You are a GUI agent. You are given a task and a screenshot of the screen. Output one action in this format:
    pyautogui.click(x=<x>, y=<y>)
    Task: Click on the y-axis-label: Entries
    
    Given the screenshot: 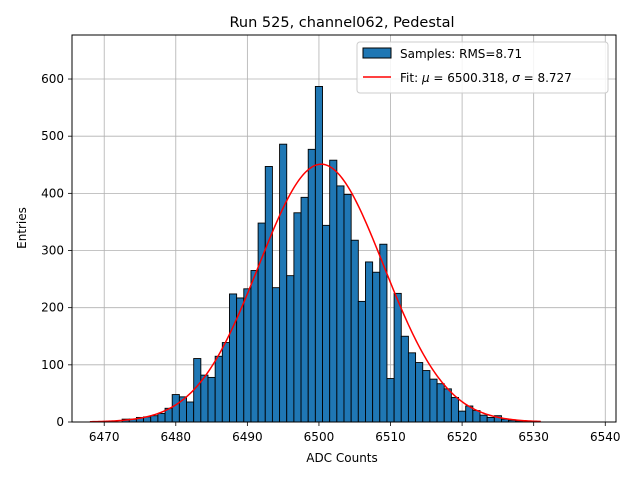 What is the action you would take?
    pyautogui.click(x=22, y=228)
    